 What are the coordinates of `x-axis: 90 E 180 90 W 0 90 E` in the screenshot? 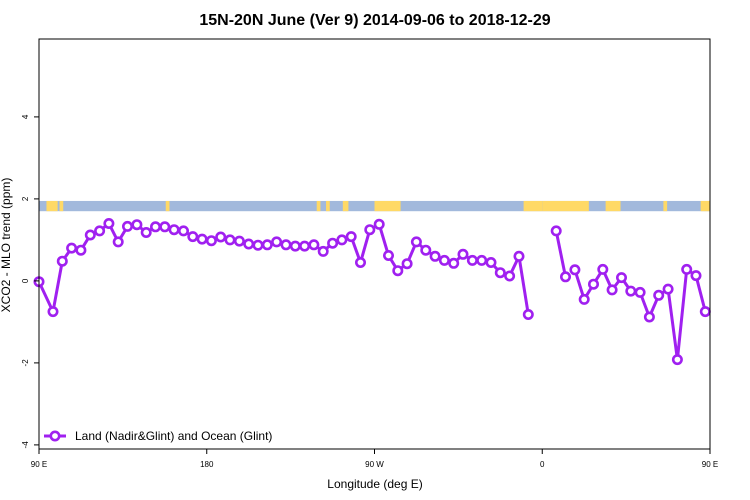 It's located at (374, 459).